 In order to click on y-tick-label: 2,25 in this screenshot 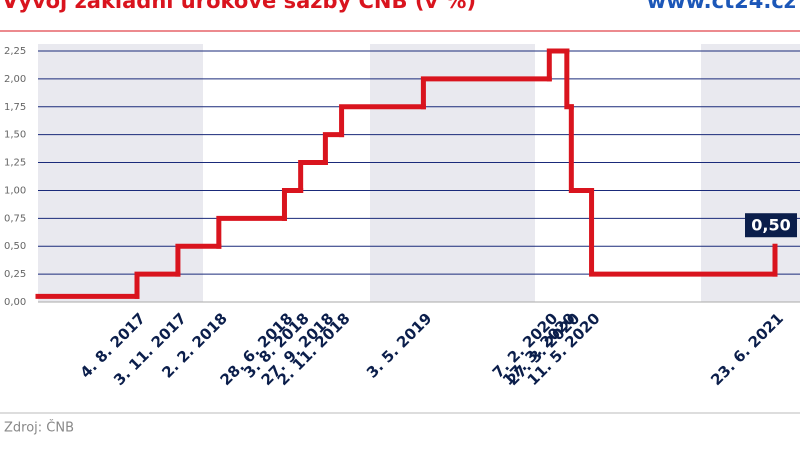, I will do `click(15, 51)`.